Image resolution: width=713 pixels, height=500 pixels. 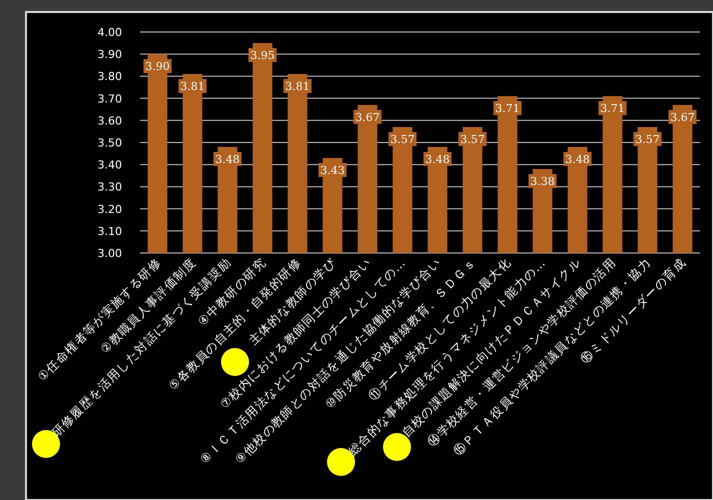 I want to click on y-tick-label: 3.10, so click(x=110, y=231).